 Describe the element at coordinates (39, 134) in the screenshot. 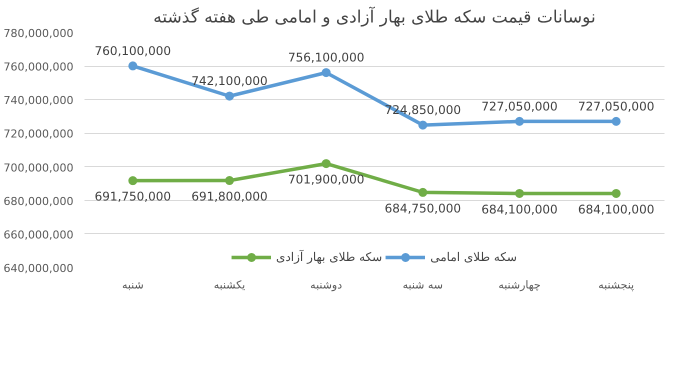

I see `y-tick-label: 720,000,000` at that location.